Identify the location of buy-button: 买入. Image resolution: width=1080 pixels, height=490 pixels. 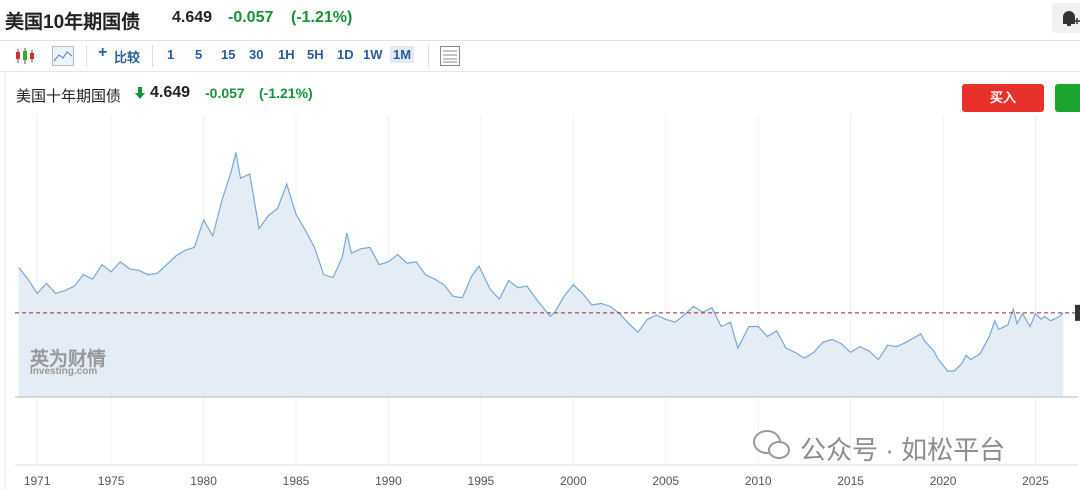
(1003, 98).